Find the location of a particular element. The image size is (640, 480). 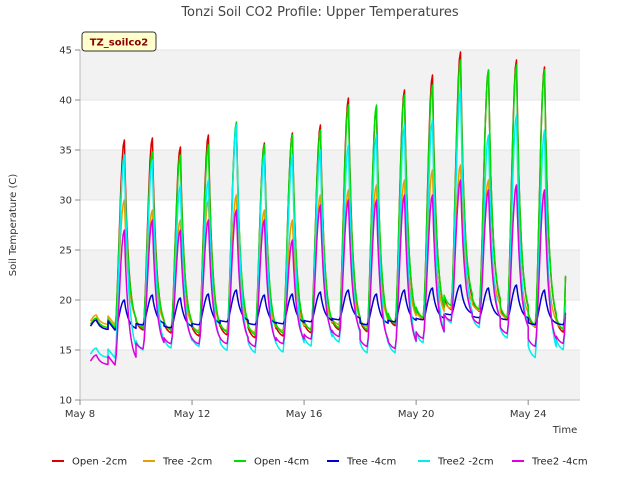

y-axis-label: Soil Temperature (C) is located at coordinates (13, 225).